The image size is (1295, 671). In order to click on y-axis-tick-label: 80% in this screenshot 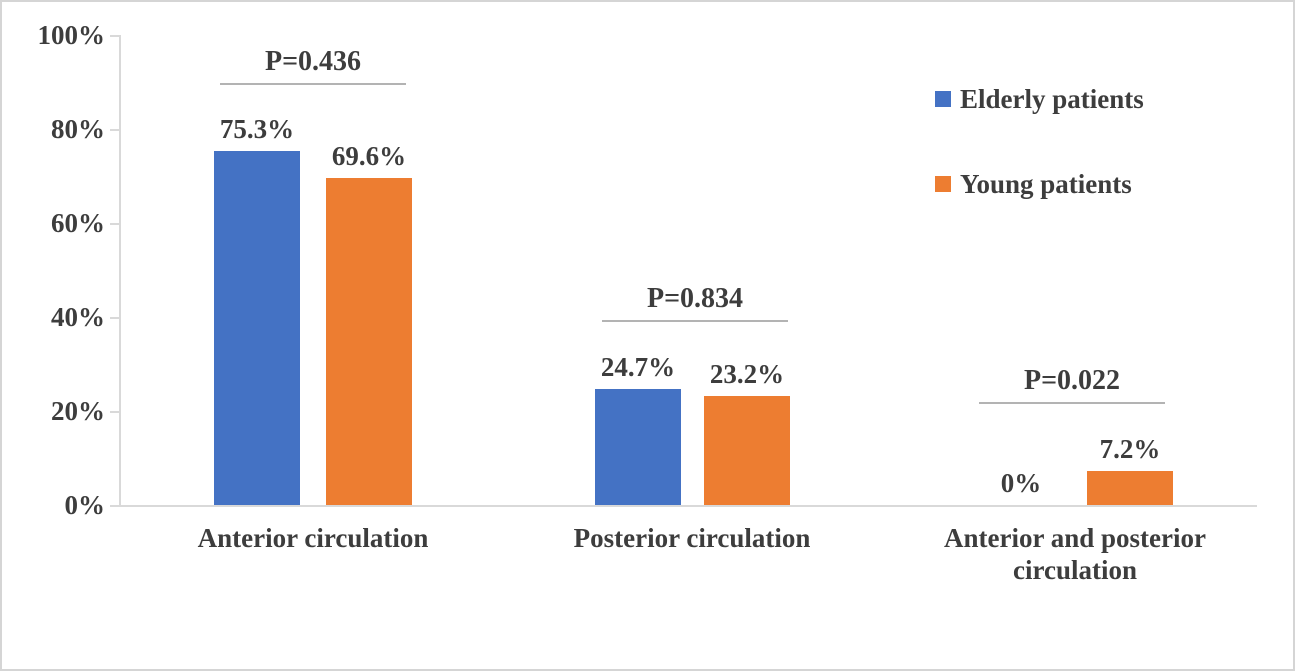, I will do `click(78, 129)`.